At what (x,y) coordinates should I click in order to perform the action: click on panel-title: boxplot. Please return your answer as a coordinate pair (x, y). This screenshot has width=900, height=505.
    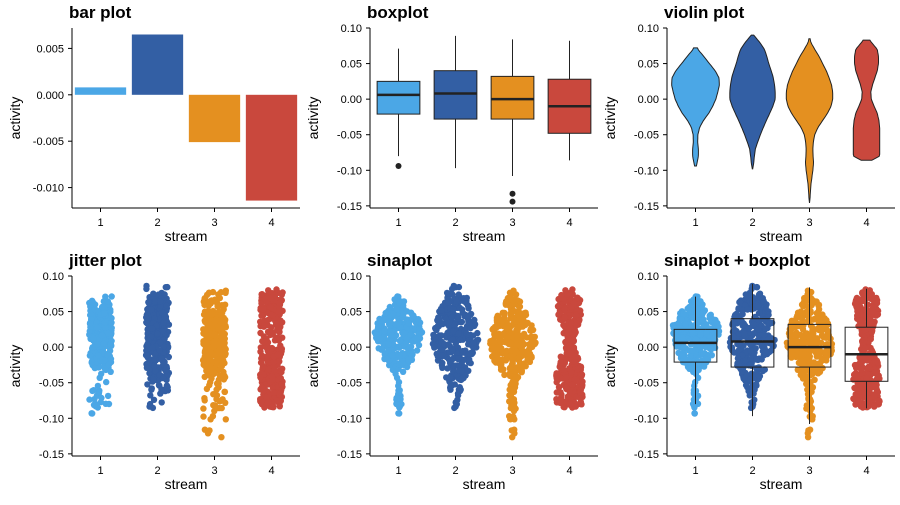
    Looking at the image, I should click on (398, 12).